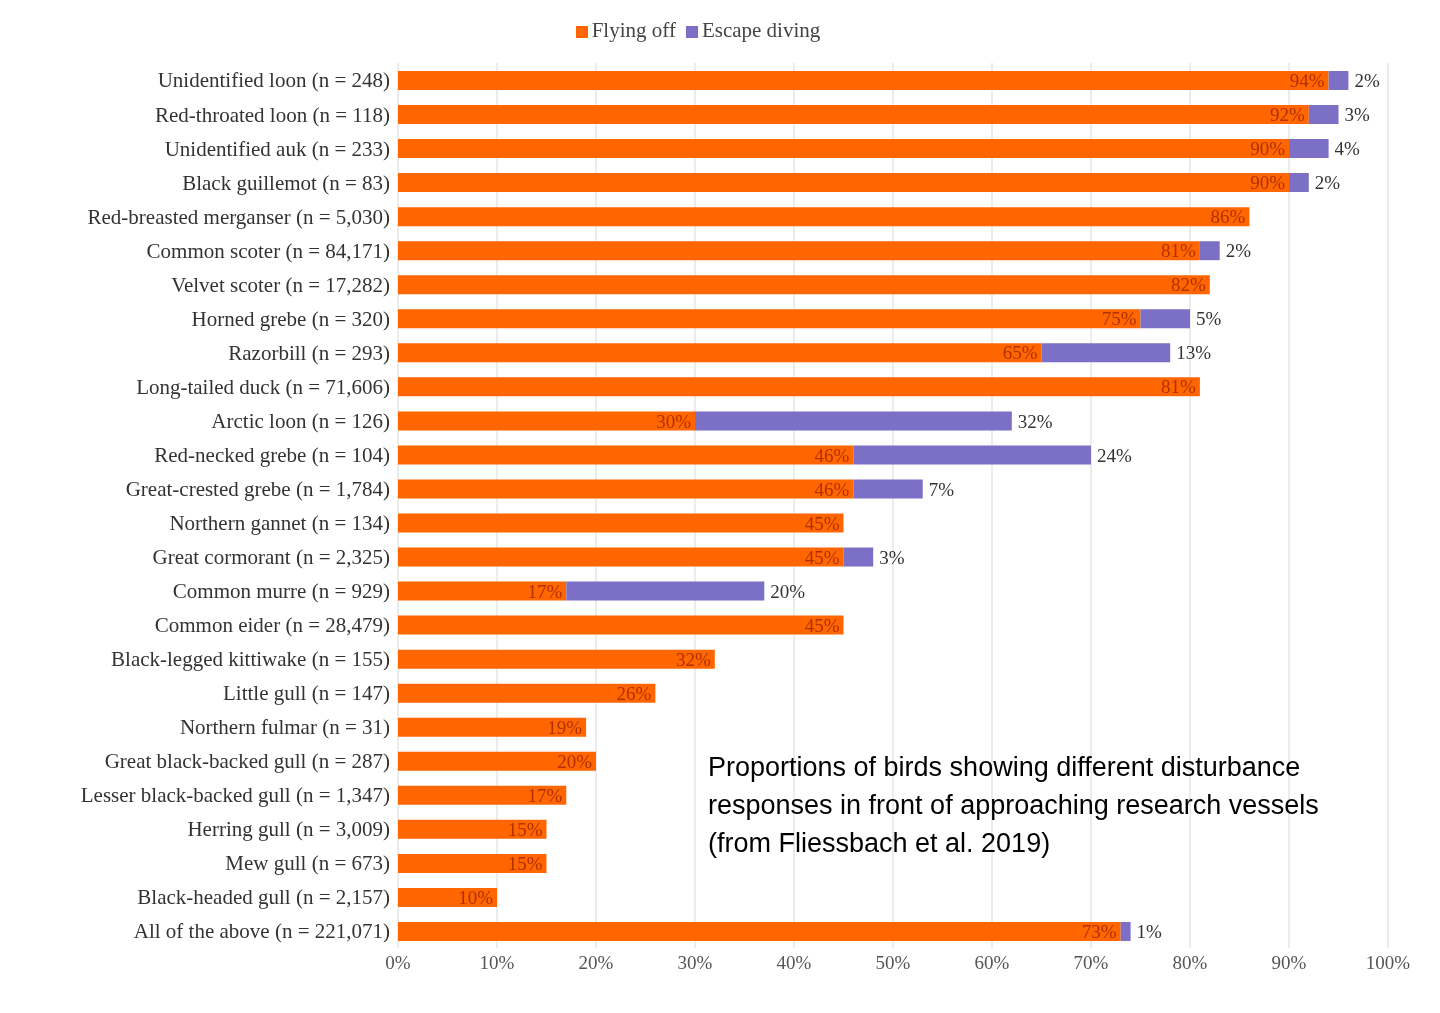  What do you see at coordinates (238, 216) in the screenshot?
I see `y-tick-label: Red-breasted merganser (n = 5,030)` at bounding box center [238, 216].